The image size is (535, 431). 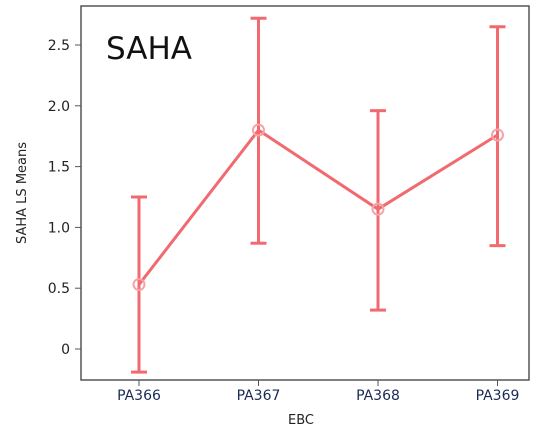 What do you see at coordinates (65, 350) in the screenshot?
I see `y-tick-label: 0` at bounding box center [65, 350].